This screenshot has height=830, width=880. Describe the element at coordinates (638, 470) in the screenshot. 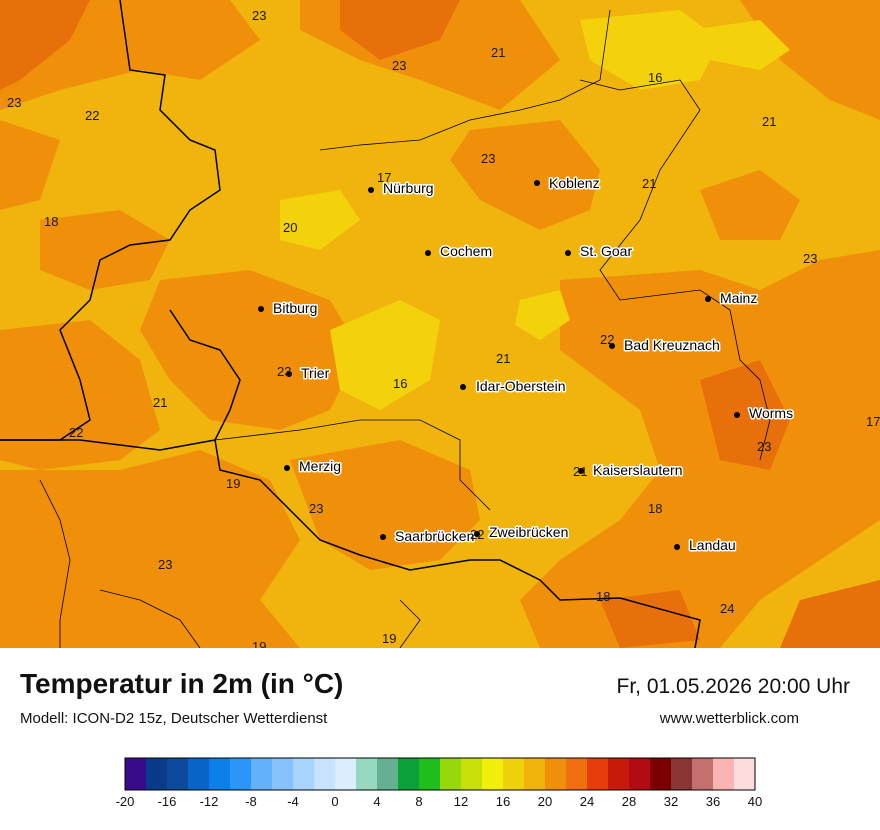

I see `svg-text: Kaiserslautern` at that location.